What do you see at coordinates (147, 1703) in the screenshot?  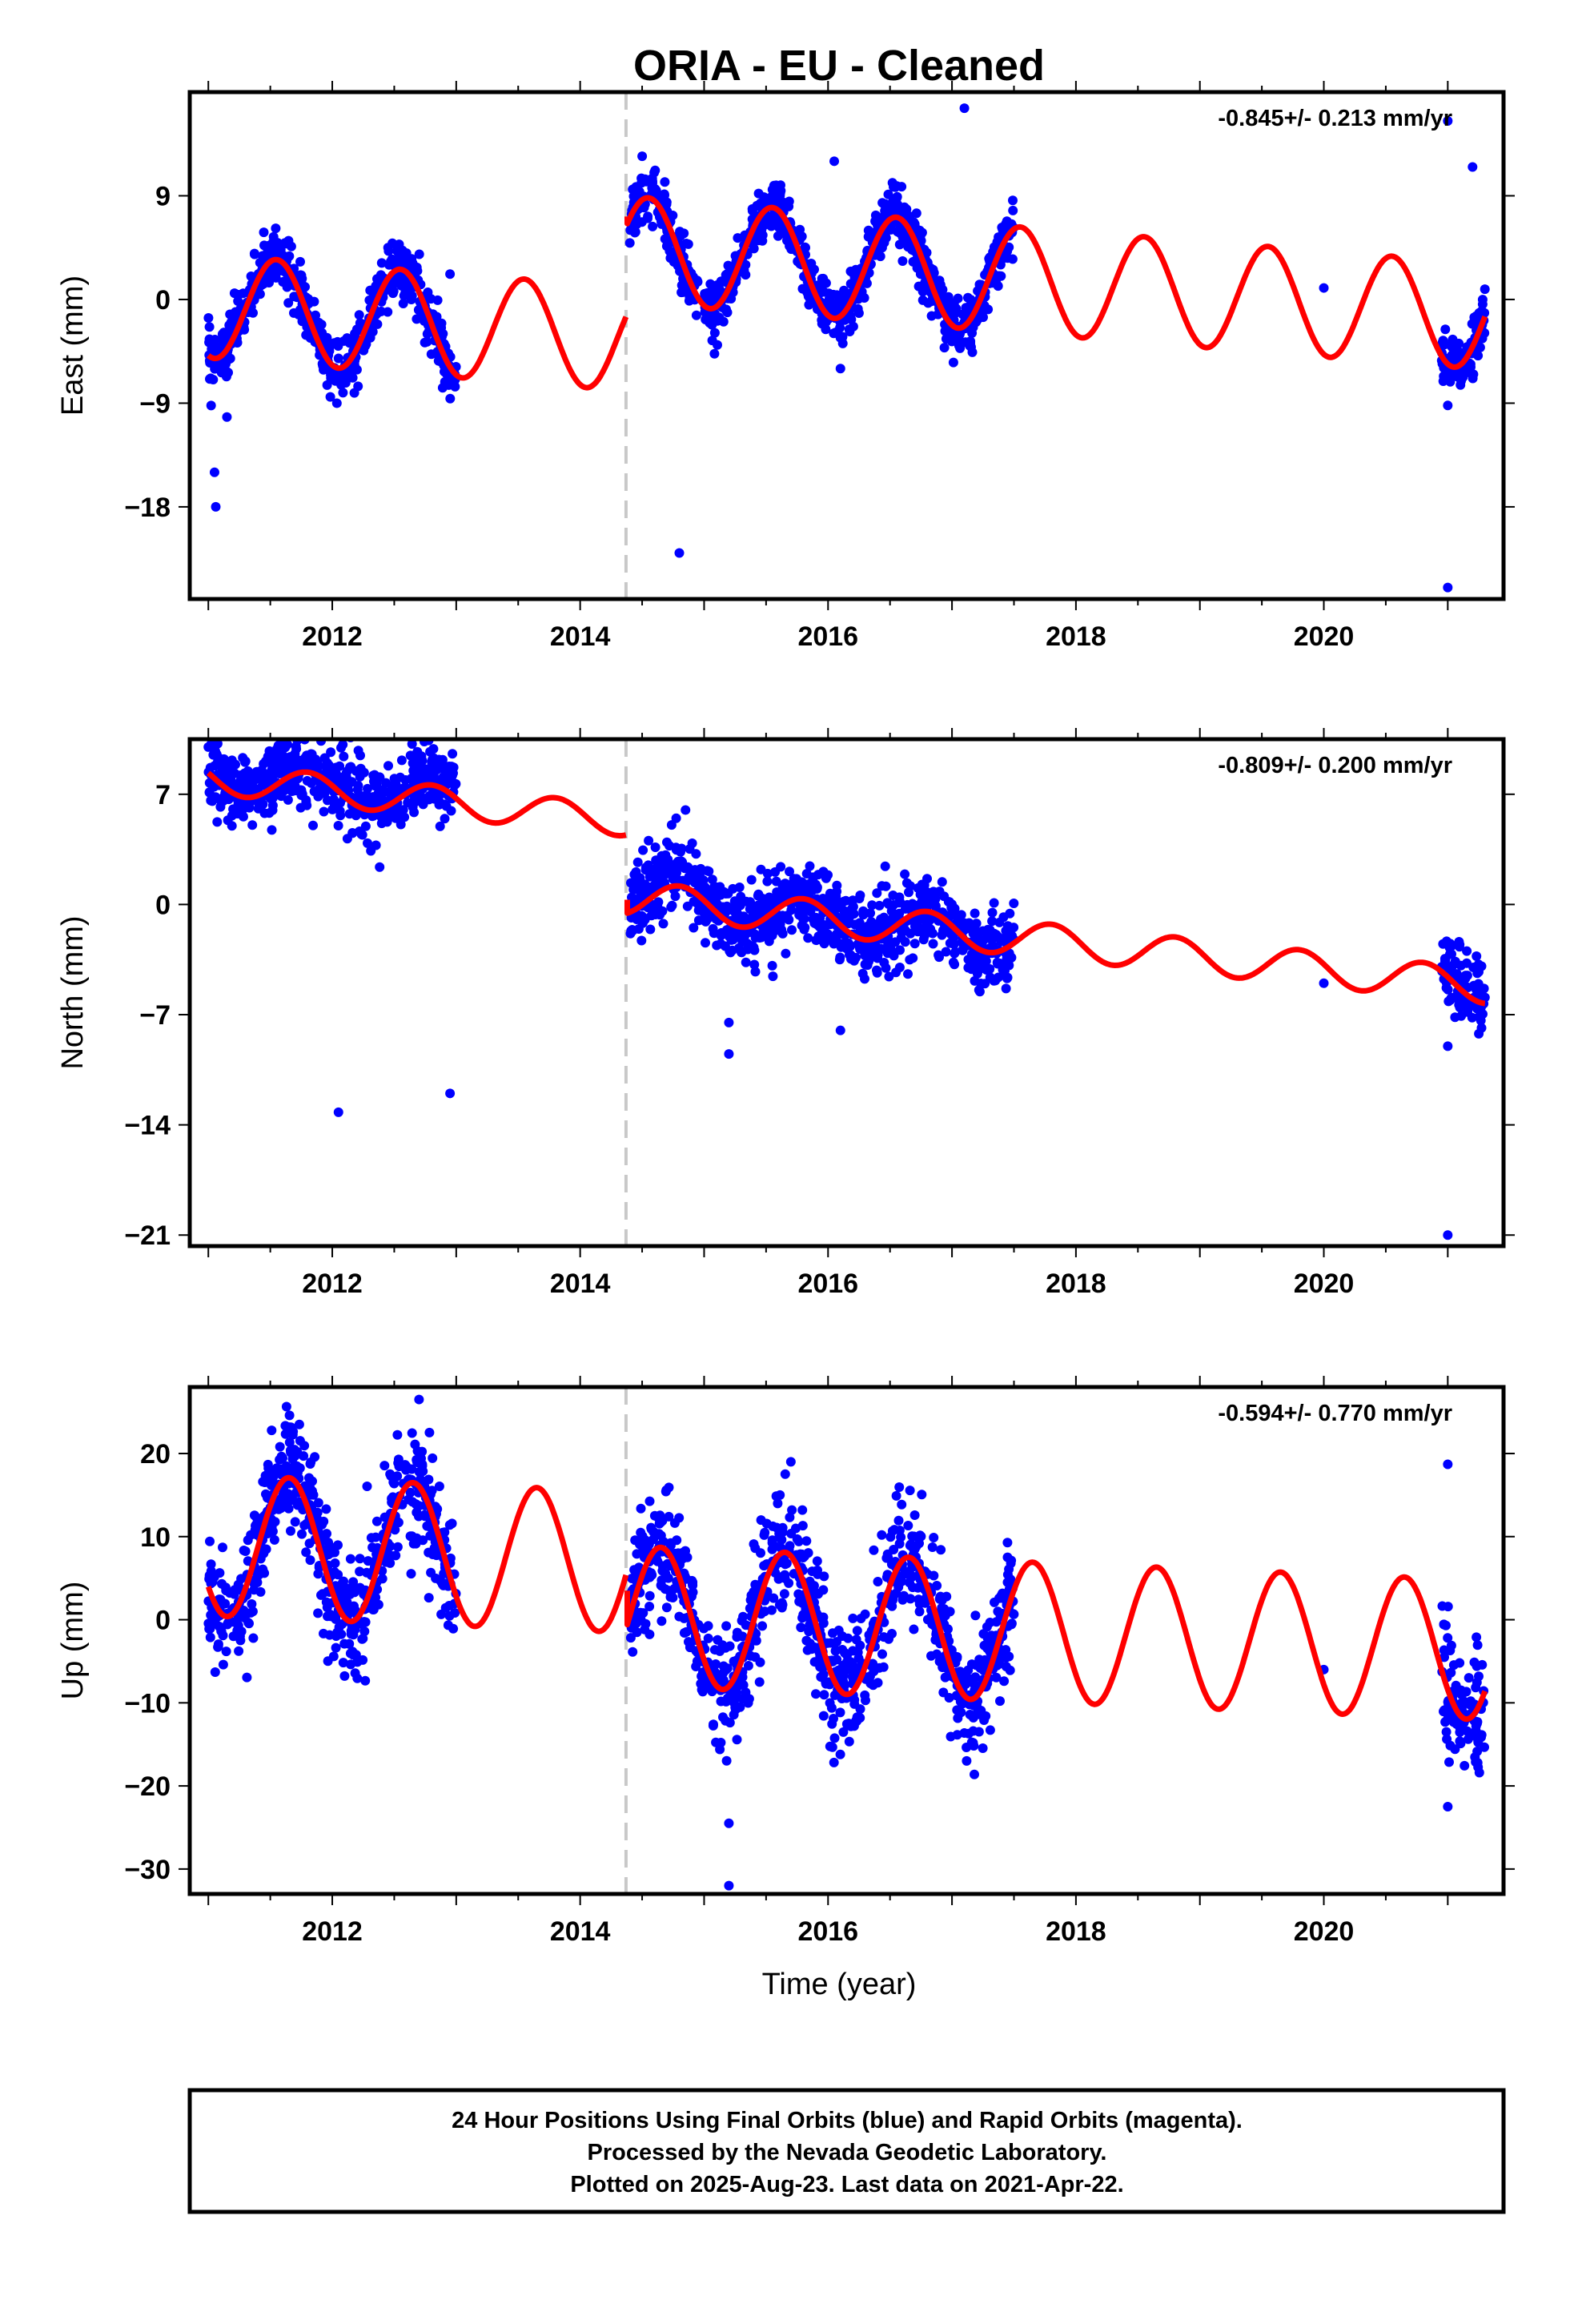 I see `y-tick-label: −10` at bounding box center [147, 1703].